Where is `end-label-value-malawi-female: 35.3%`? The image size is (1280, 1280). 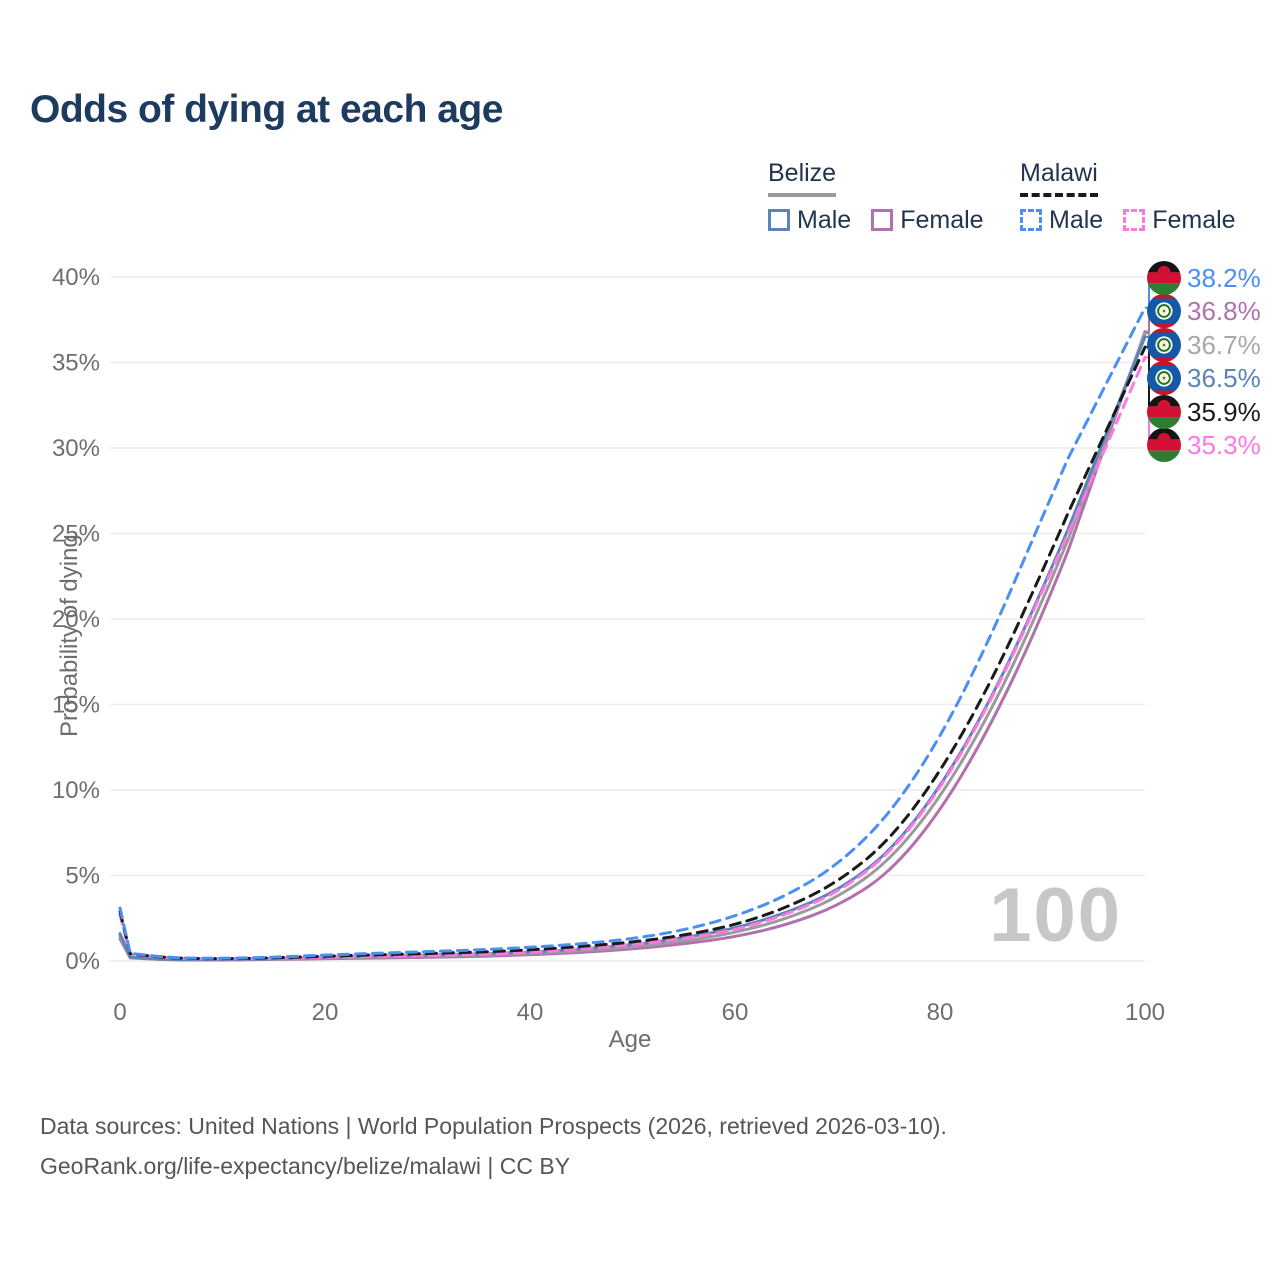 end-label-value-malawi-female: 35.3% is located at coordinates (1224, 445).